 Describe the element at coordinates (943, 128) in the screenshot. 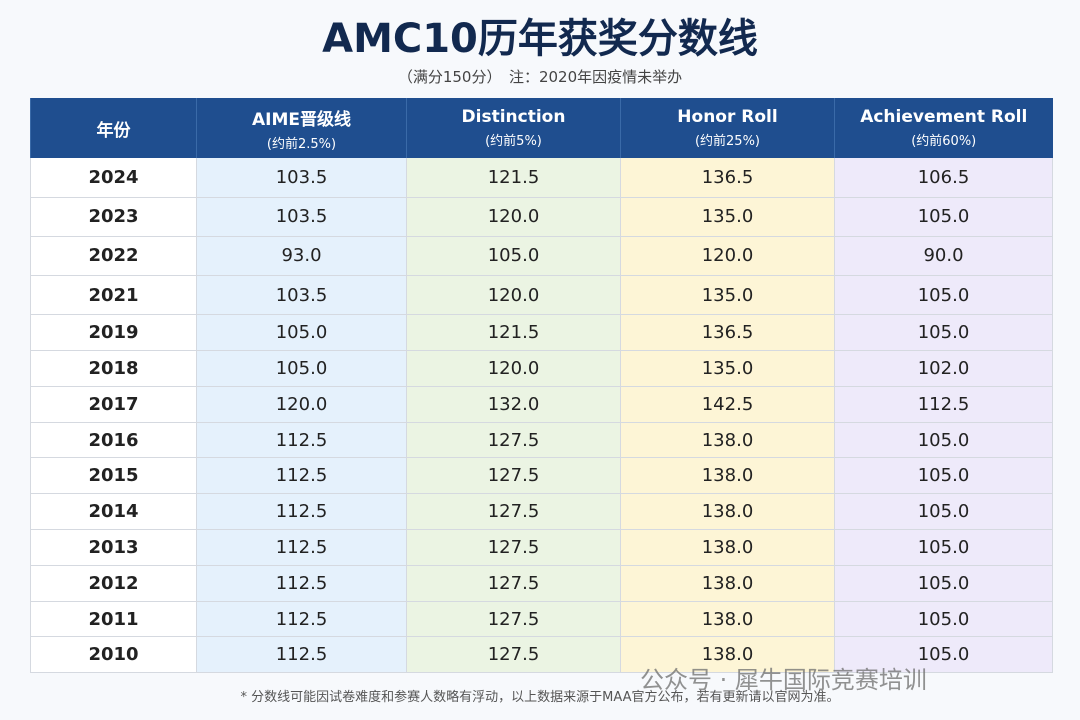

I see `header-cell: Achievement Roll (约前60%)` at that location.